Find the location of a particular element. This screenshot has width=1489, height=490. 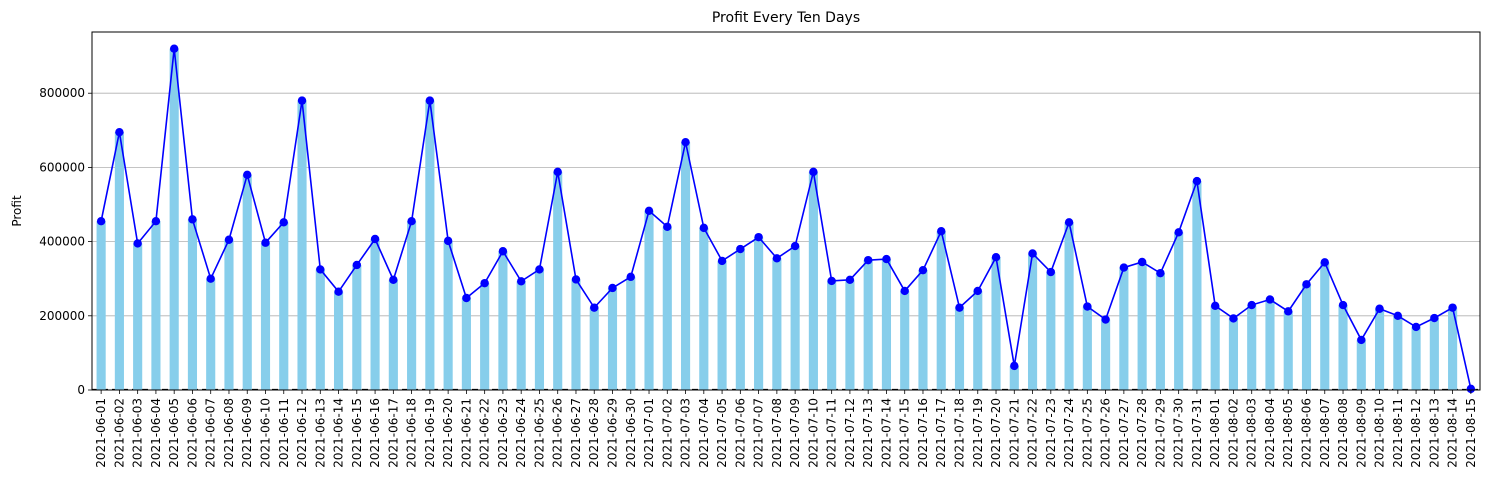

x-tick-label: 2021-06-29 is located at coordinates (613, 433).